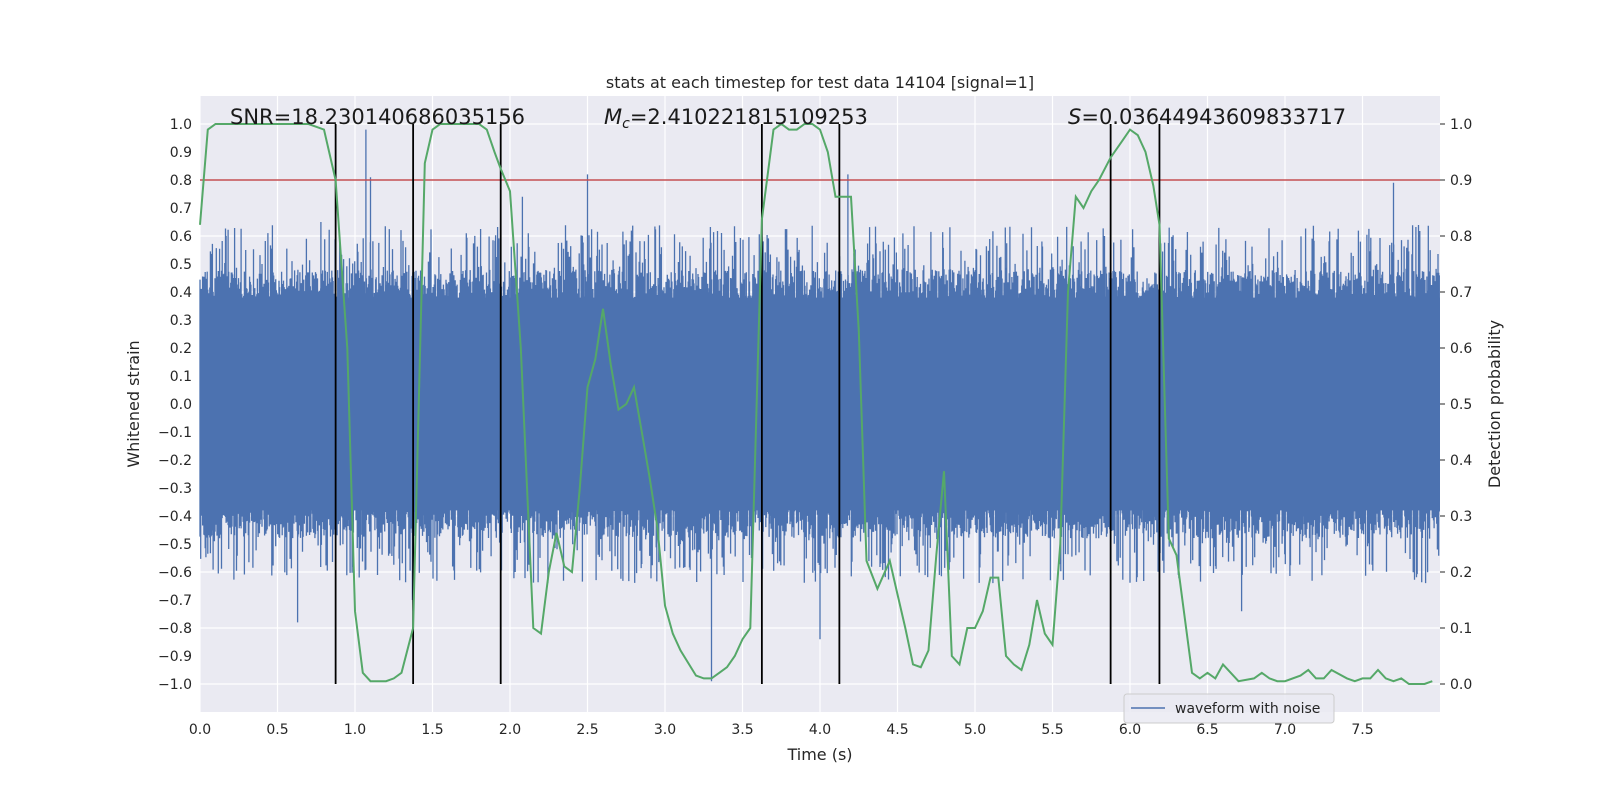 The width and height of the screenshot is (1600, 800). I want to click on y-left-tick-label: −0.2, so click(175, 461).